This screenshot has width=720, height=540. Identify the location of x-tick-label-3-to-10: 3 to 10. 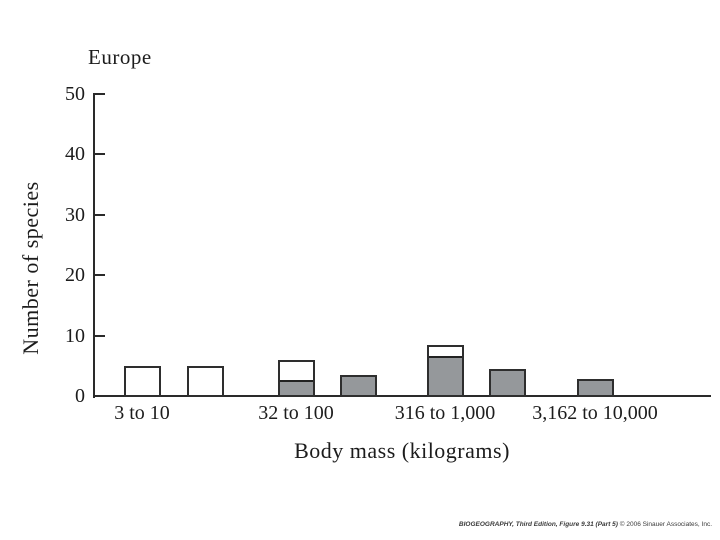
(142, 413).